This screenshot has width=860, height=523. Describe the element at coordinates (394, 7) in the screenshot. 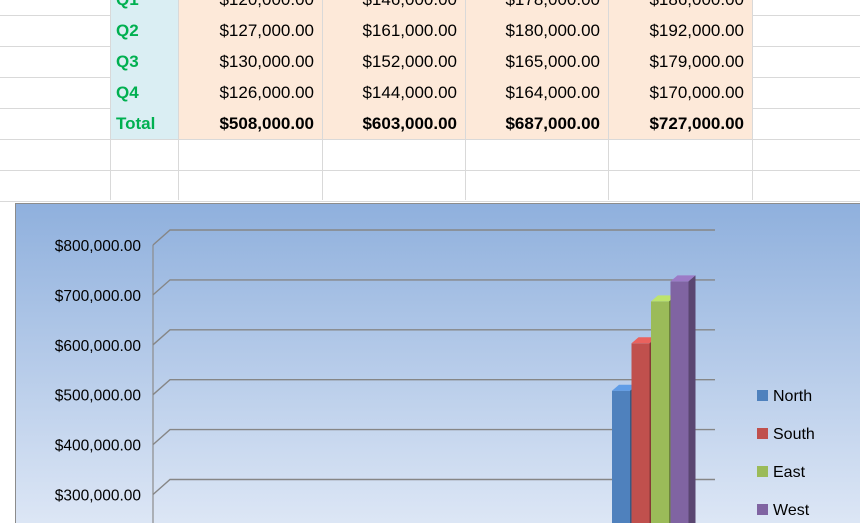

I see `value-cell: $146,000.00` at that location.